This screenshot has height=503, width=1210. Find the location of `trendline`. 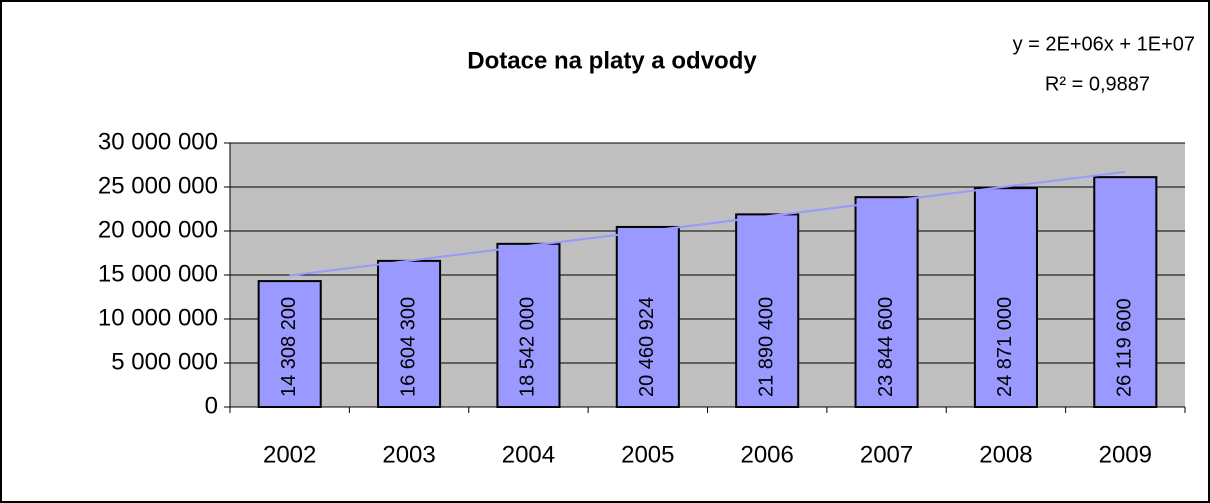

trendline is located at coordinates (707, 223).